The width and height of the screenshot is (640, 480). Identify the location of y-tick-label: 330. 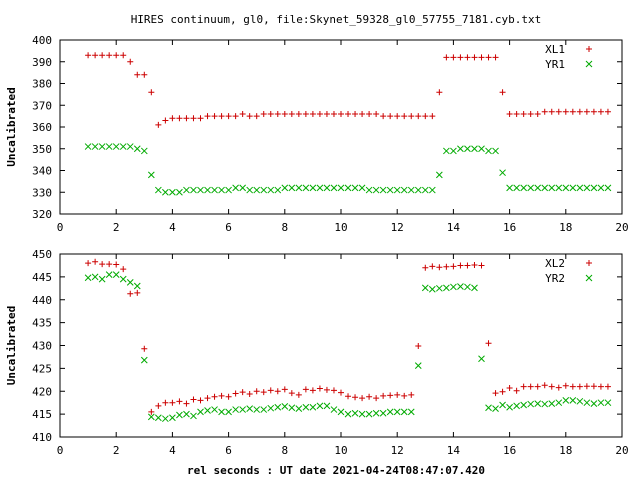
(42, 192).